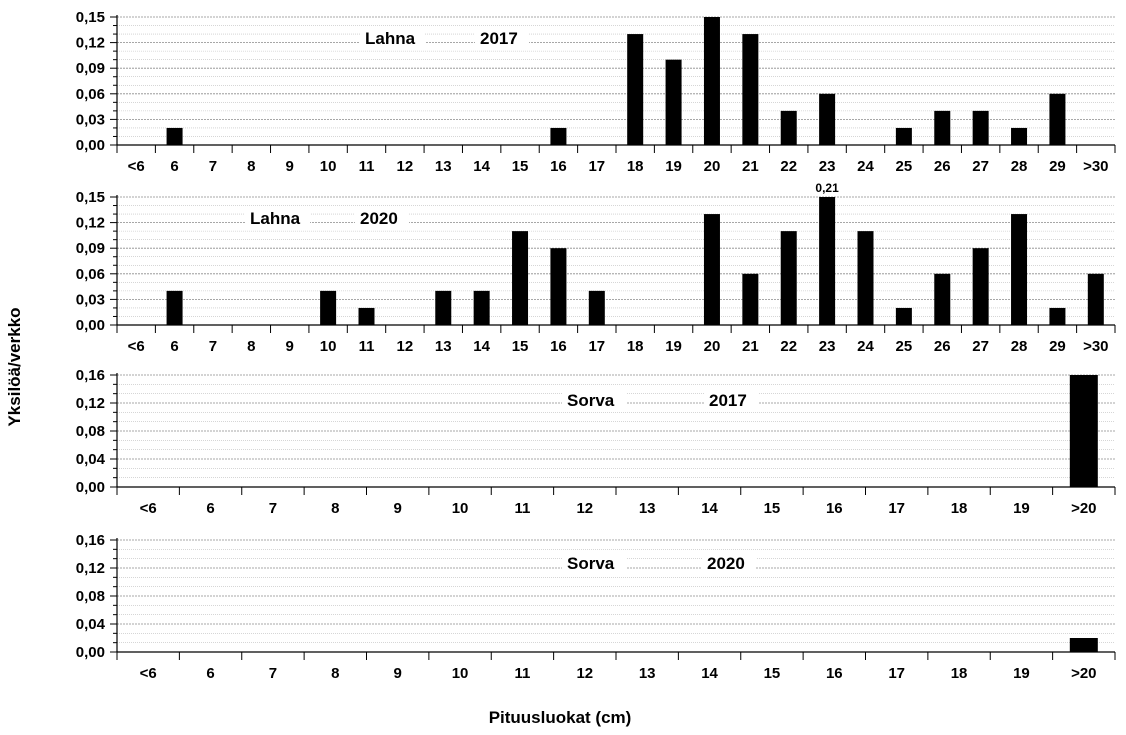  What do you see at coordinates (1057, 166) in the screenshot?
I see `x-tick-label: 29` at bounding box center [1057, 166].